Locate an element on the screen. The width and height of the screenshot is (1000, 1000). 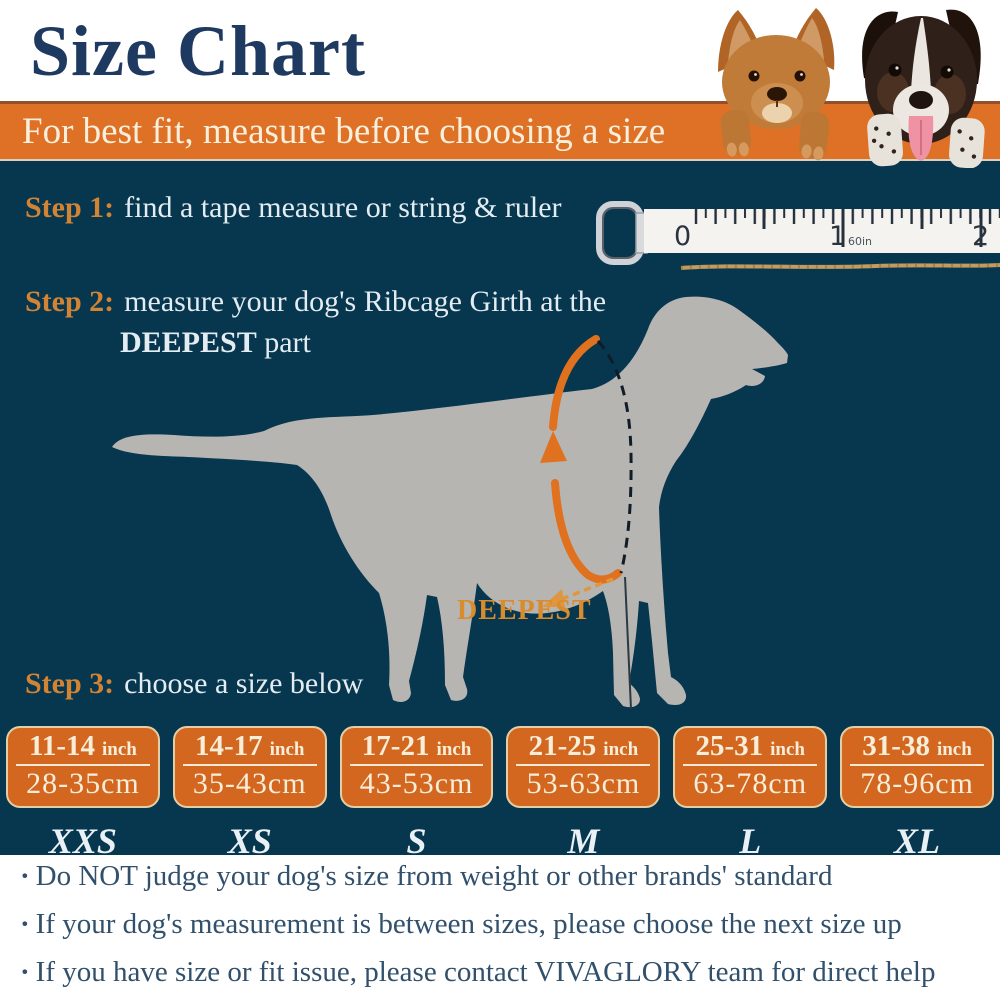
tape-number-1: 1 is located at coordinates (837, 236).